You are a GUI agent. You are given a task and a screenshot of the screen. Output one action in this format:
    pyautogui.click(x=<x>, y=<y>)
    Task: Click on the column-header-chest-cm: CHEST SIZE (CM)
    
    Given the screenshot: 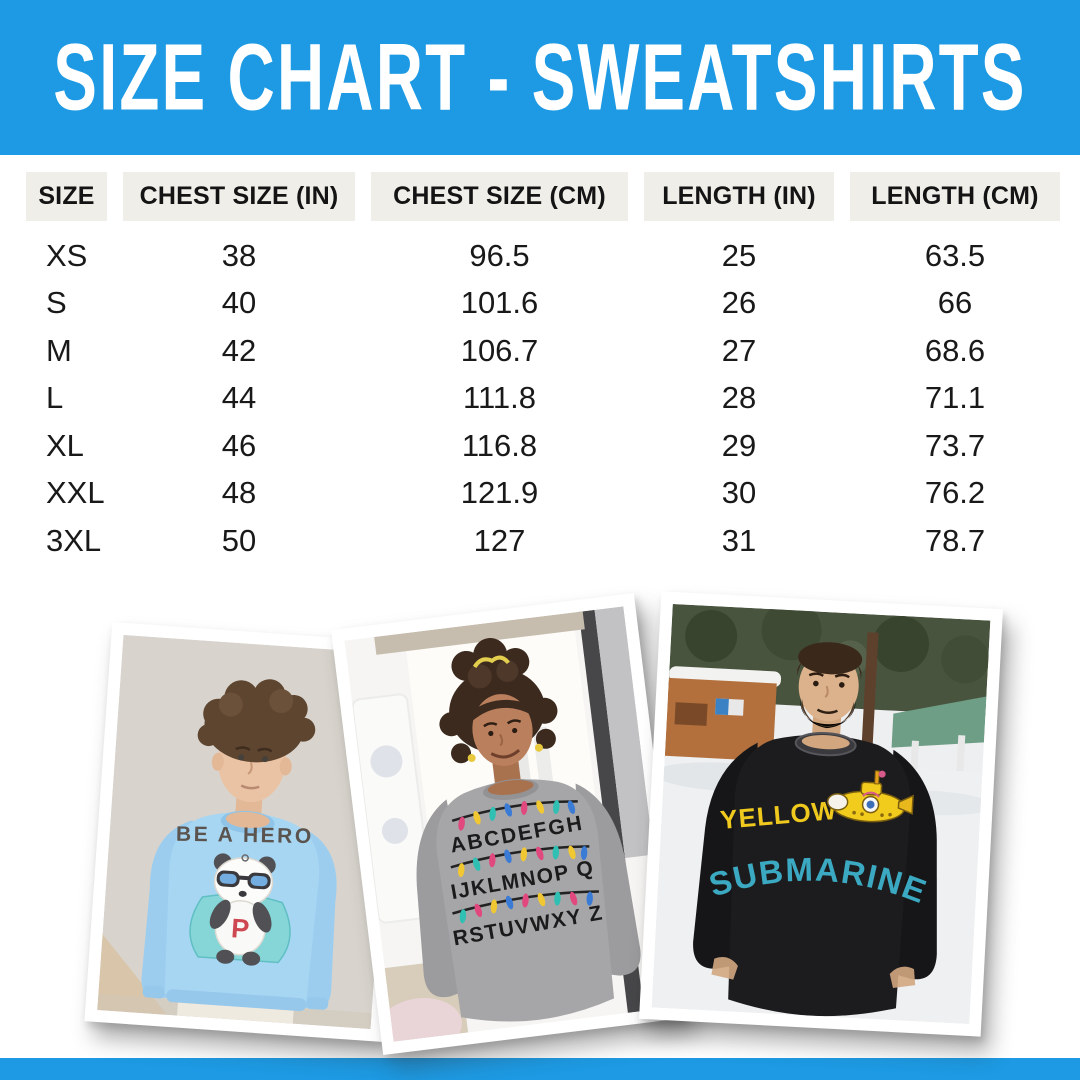 What is the action you would take?
    pyautogui.click(x=499, y=196)
    